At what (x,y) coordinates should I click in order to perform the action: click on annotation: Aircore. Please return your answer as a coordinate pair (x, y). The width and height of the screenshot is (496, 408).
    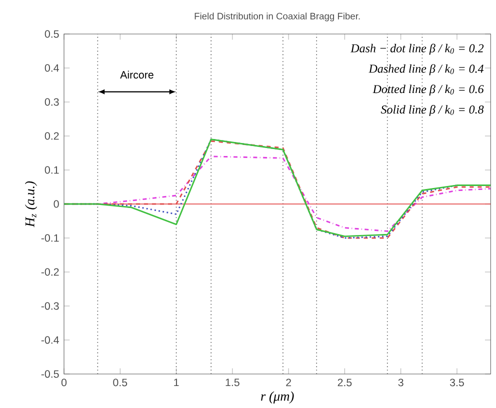
    Looking at the image, I should click on (137, 74).